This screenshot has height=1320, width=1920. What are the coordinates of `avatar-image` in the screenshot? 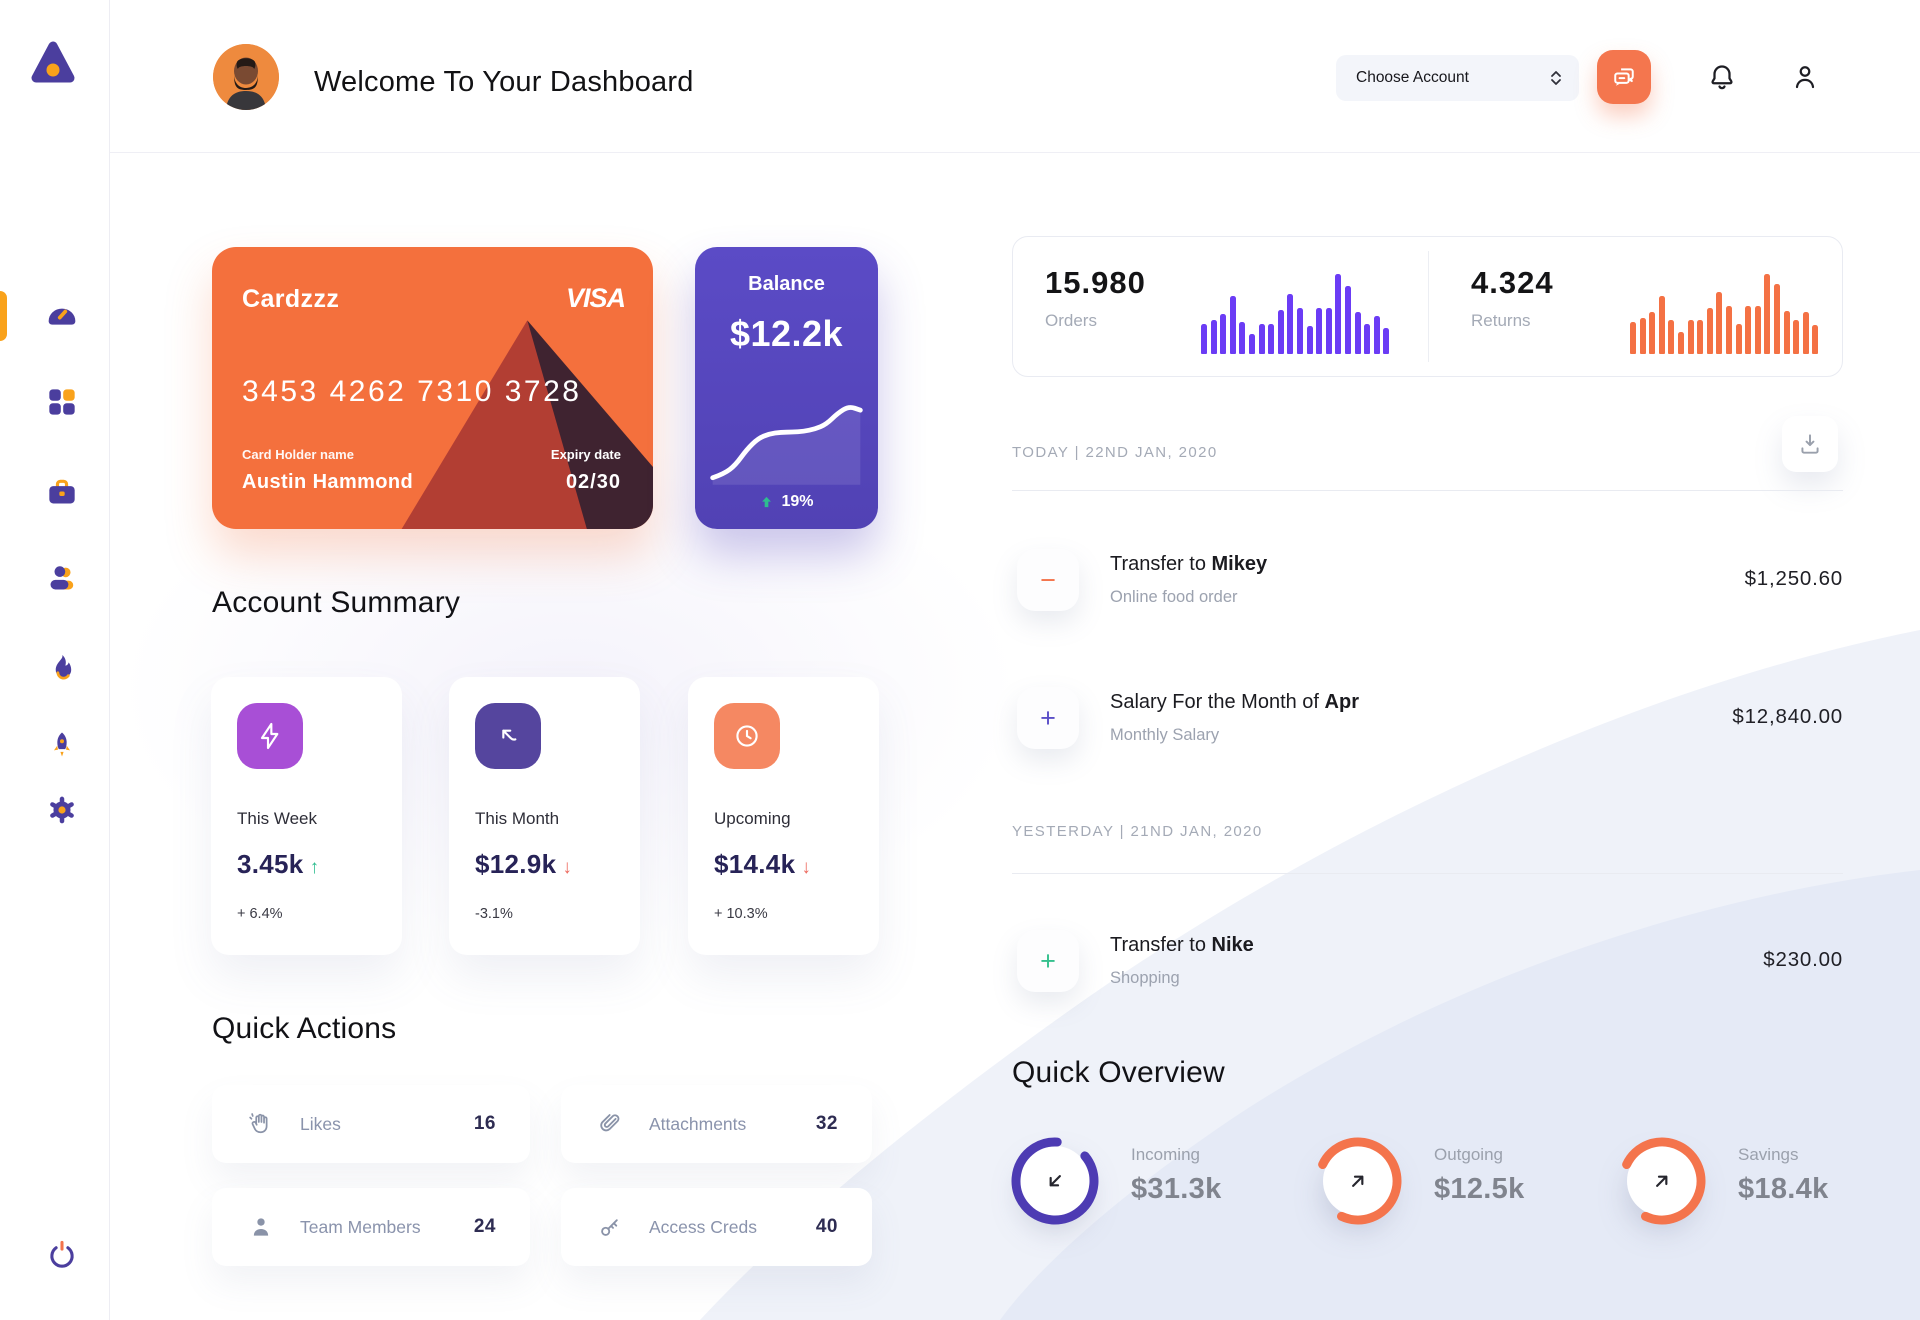 It's located at (246, 77).